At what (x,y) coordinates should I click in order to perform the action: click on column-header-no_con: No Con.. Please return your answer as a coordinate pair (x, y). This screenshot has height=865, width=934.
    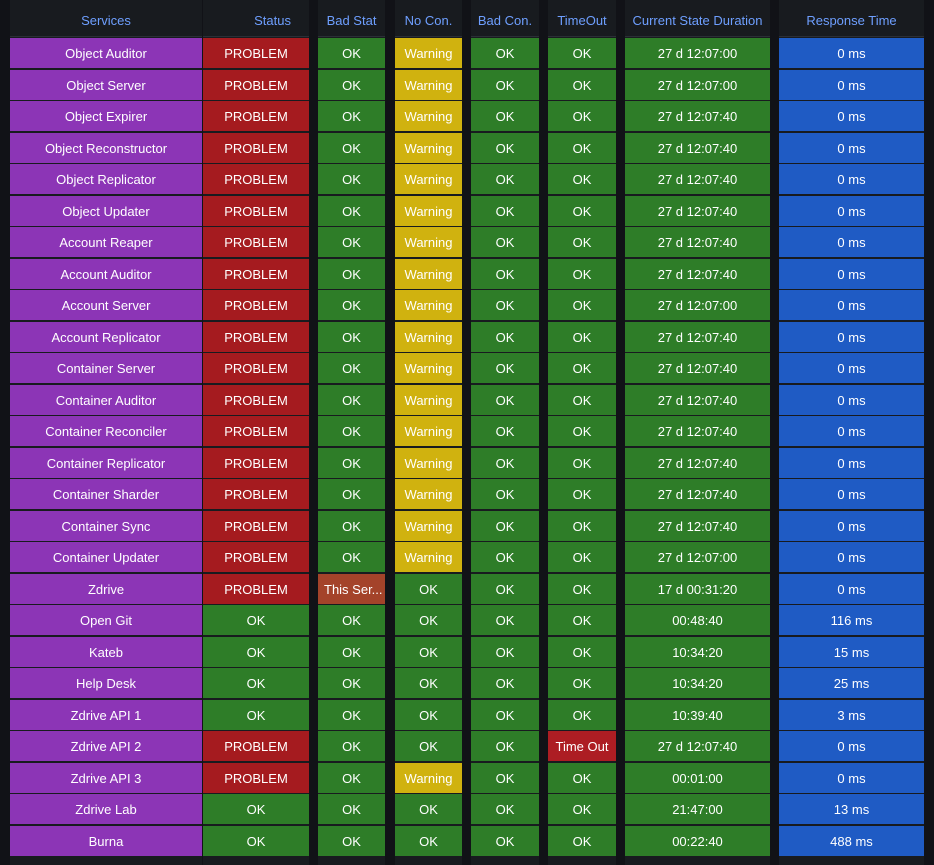
    Looking at the image, I should click on (428, 21).